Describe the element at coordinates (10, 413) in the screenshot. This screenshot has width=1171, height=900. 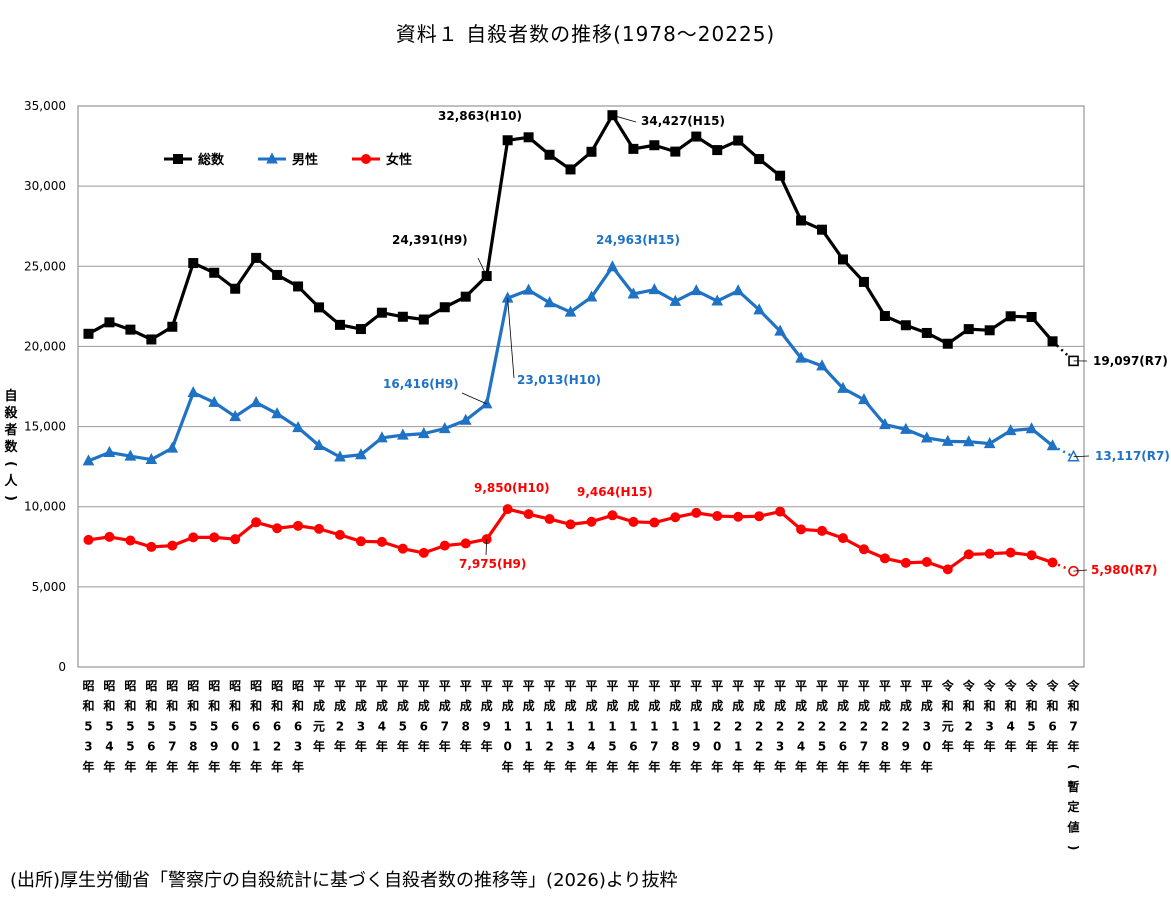
I see `y-axis-label: 殺` at that location.